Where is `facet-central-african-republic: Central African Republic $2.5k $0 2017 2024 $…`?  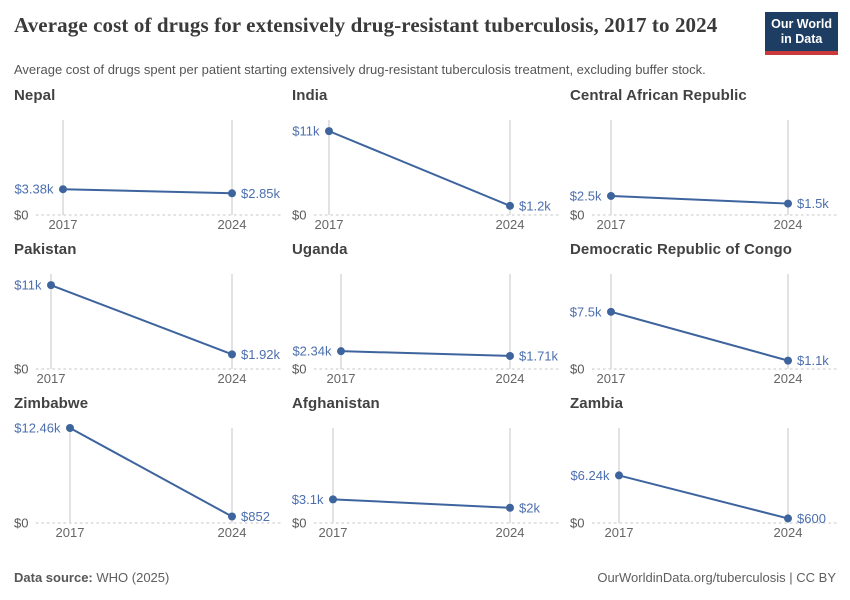
facet-central-african-republic: Central African Republic $2.5k $0 2017 2024 $… is located at coordinates (705, 162).